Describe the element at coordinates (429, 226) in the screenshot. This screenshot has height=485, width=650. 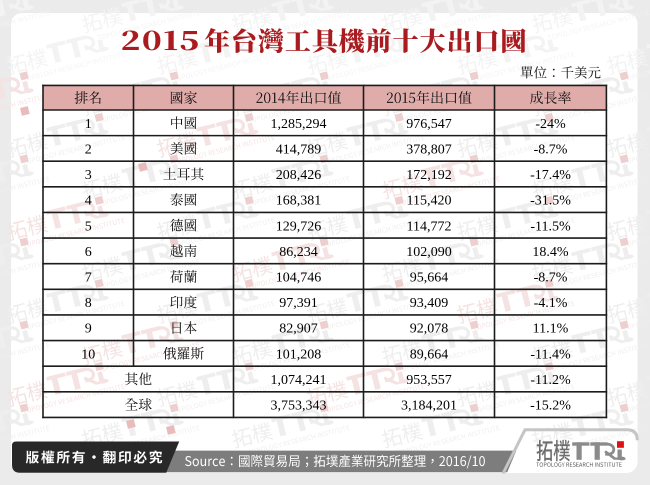
I see `svg-text: 114,772` at that location.